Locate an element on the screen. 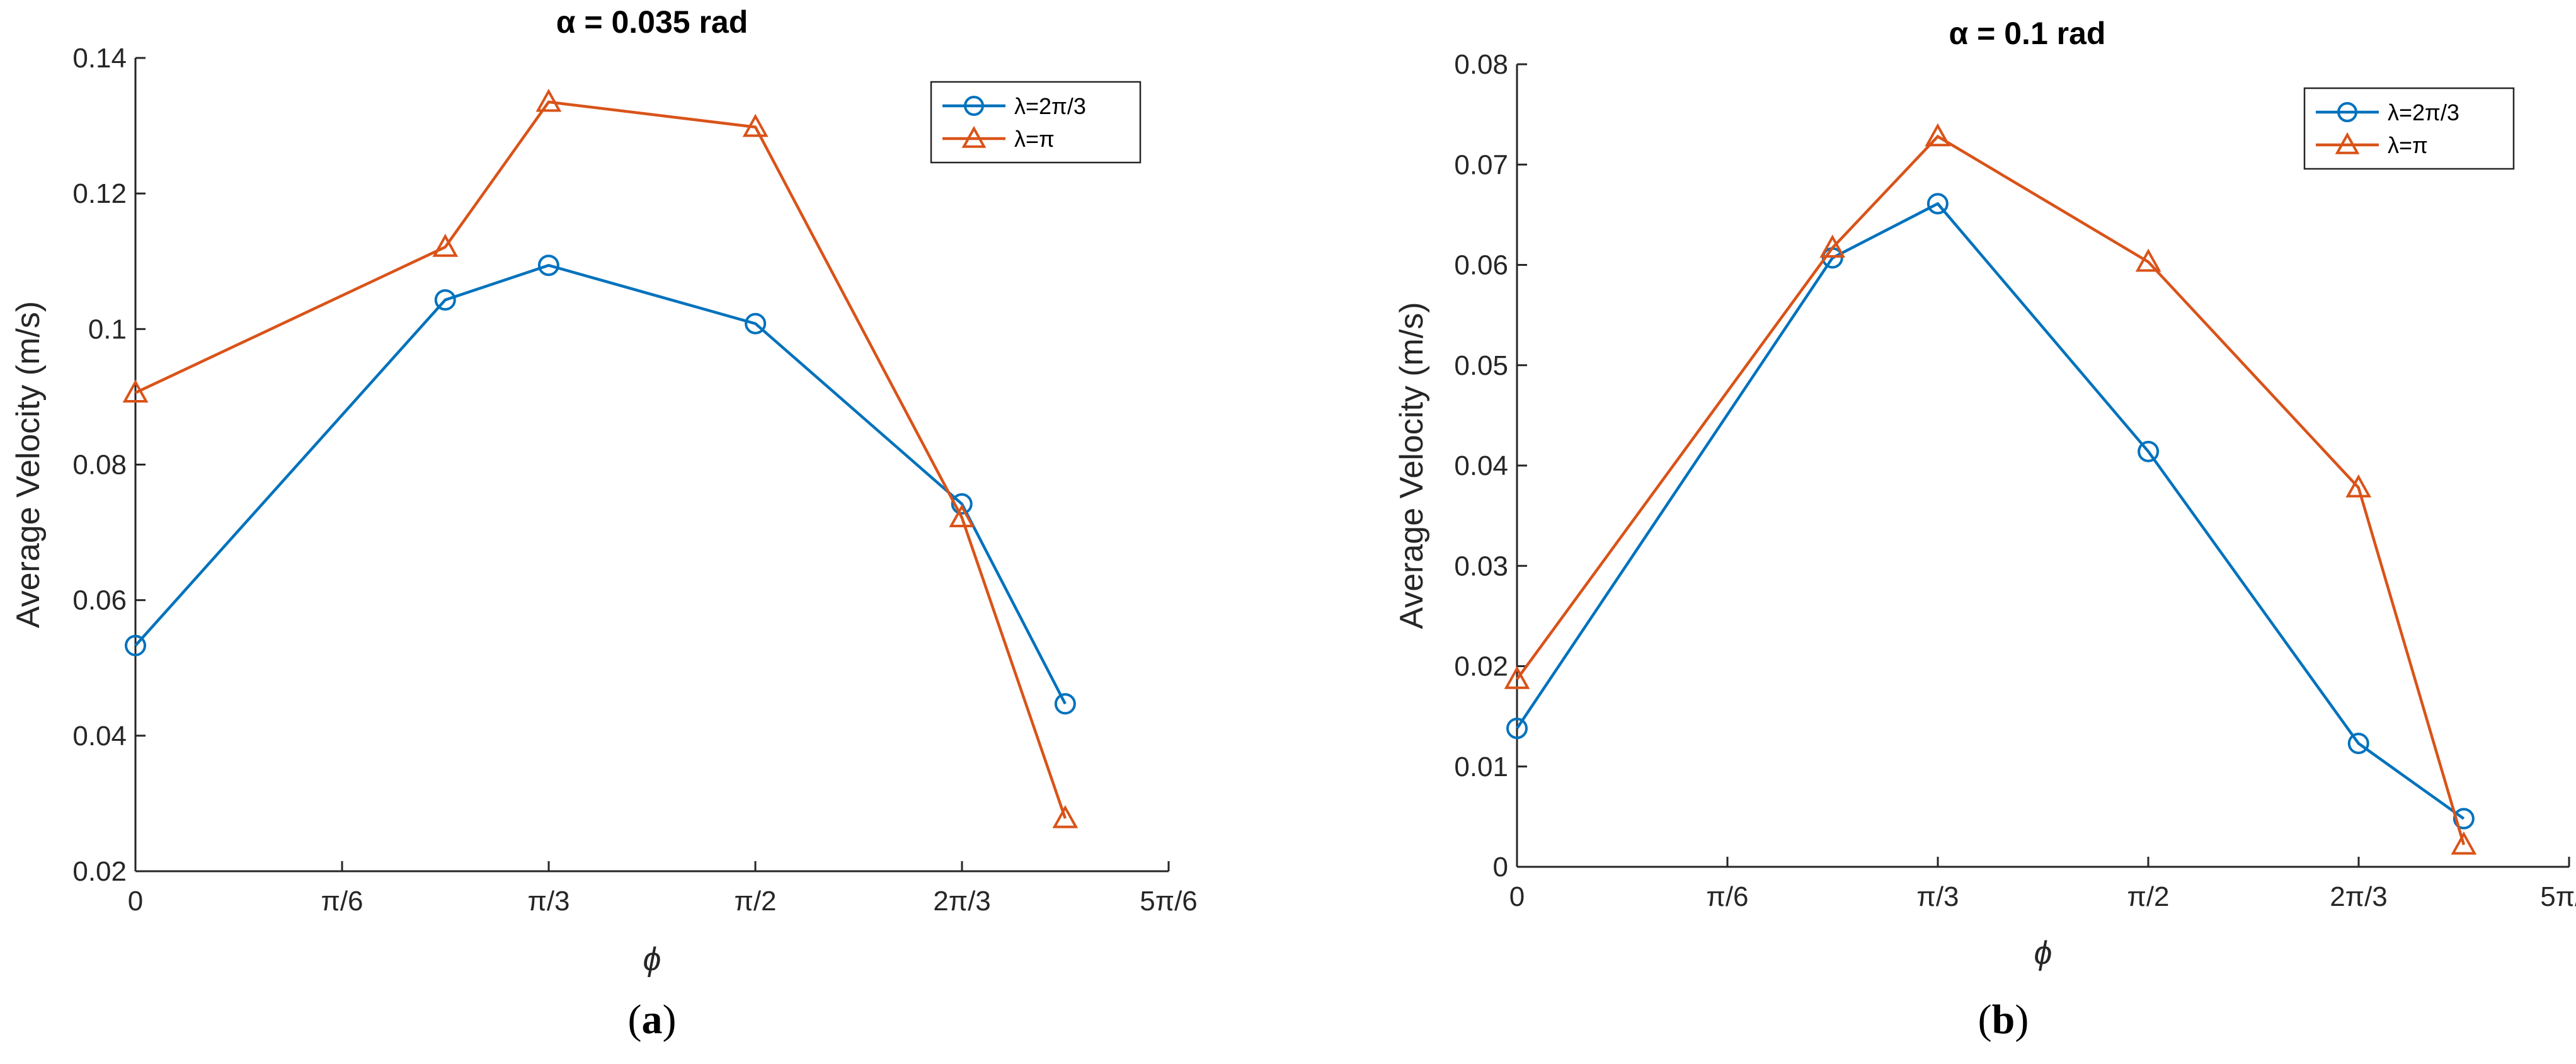  y-tick-label: 0.03 is located at coordinates (1481, 566).